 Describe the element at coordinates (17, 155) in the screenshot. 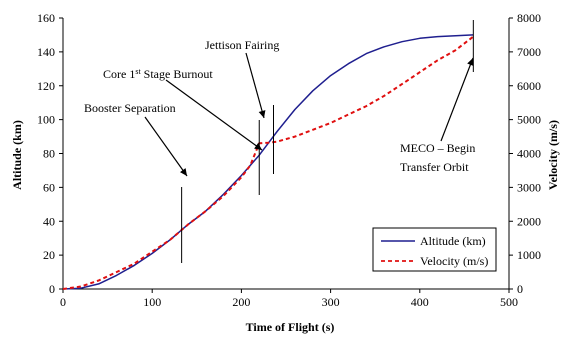

I see `left-axis-title: Altitude (km)` at that location.